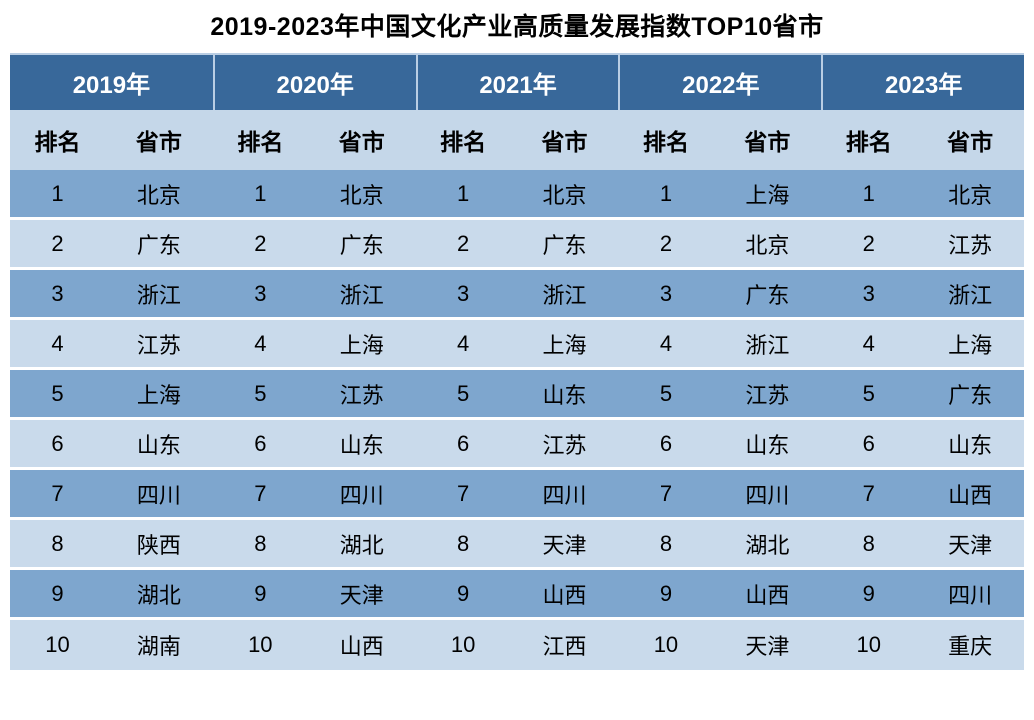 The image size is (1034, 720). What do you see at coordinates (923, 81) in the screenshot?
I see `year-header-2023: 2023年` at bounding box center [923, 81].